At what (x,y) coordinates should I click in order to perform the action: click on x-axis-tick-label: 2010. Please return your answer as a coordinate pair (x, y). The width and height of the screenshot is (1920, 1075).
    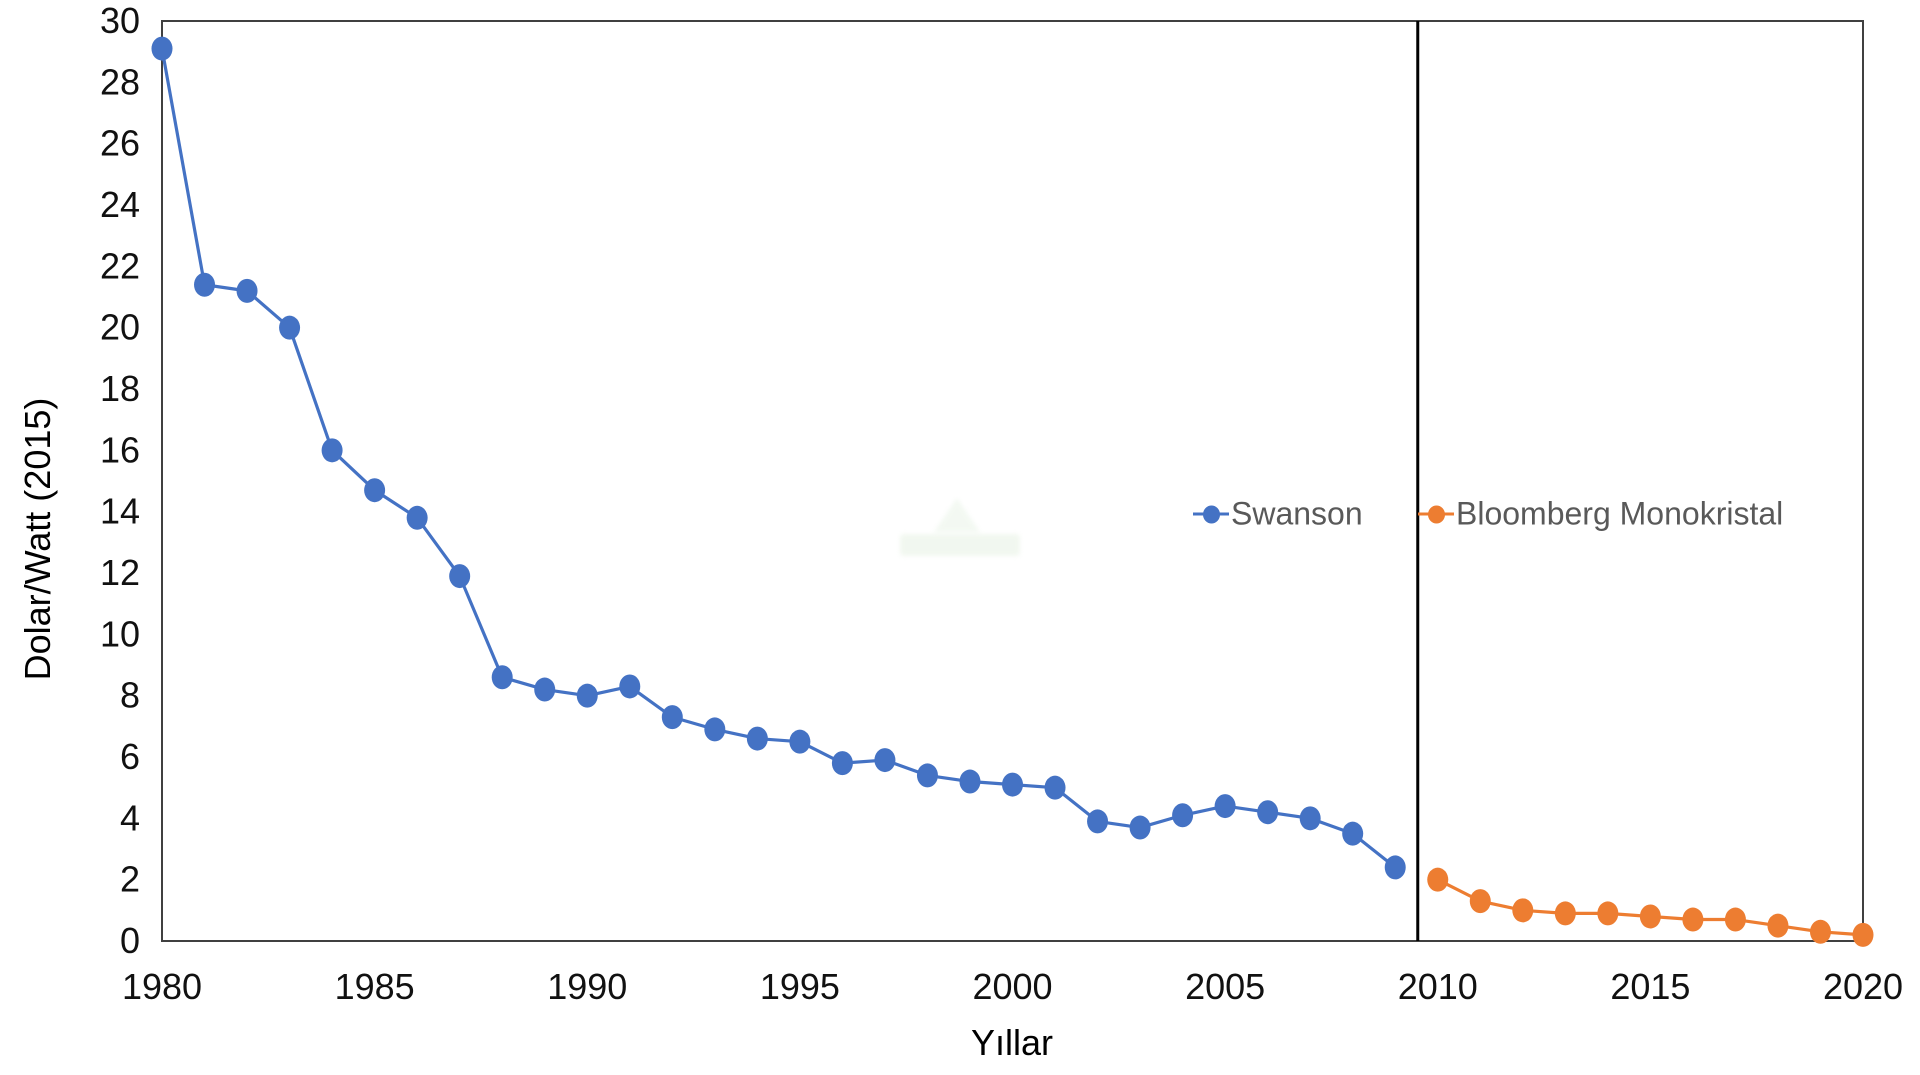
    Looking at the image, I should click on (1438, 986).